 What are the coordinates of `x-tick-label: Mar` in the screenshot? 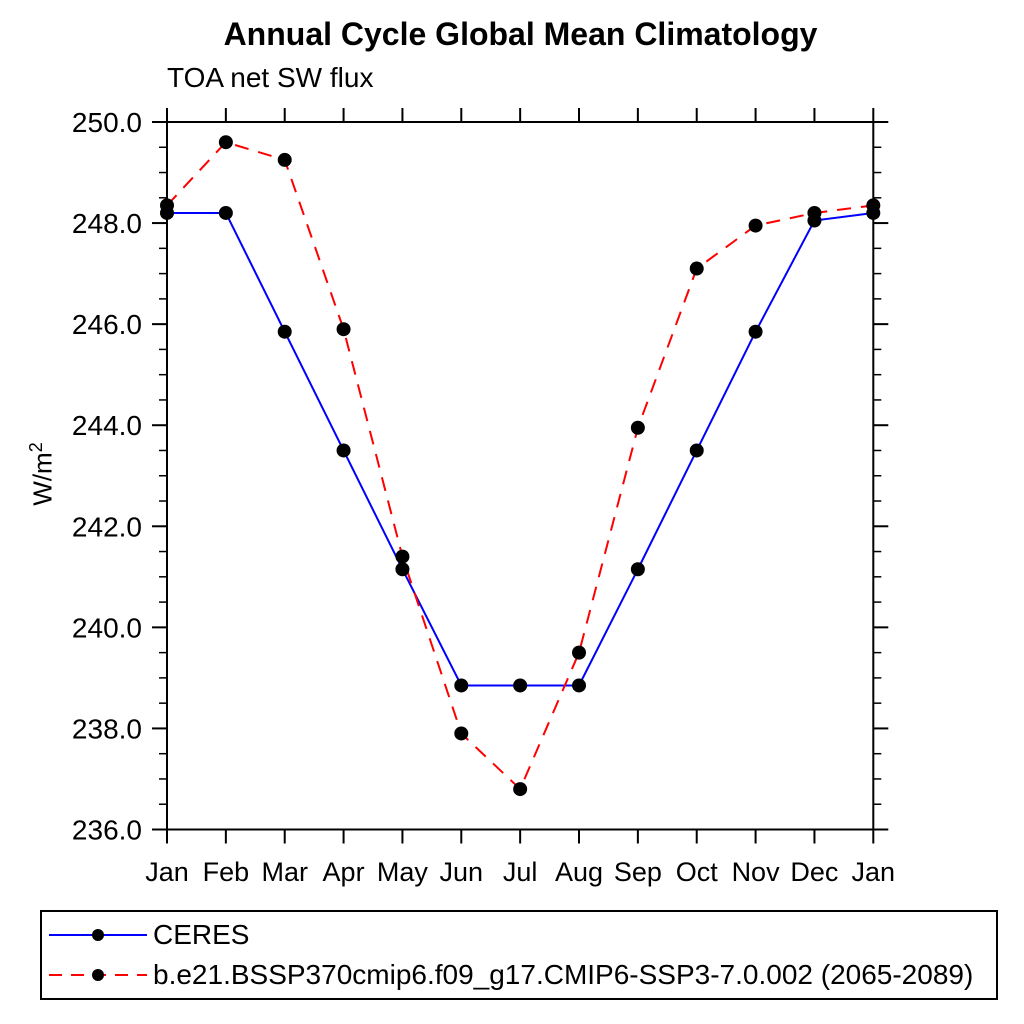 It's located at (284, 872).